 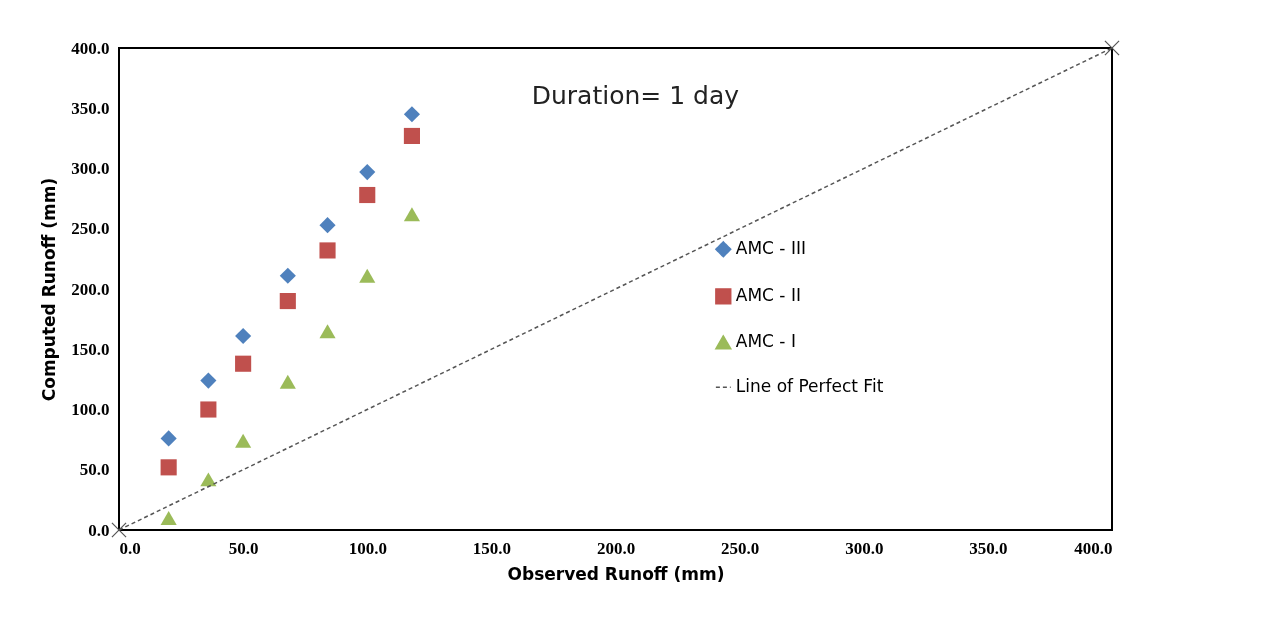 I want to click on legend-label: AMC - I, so click(x=765, y=341).